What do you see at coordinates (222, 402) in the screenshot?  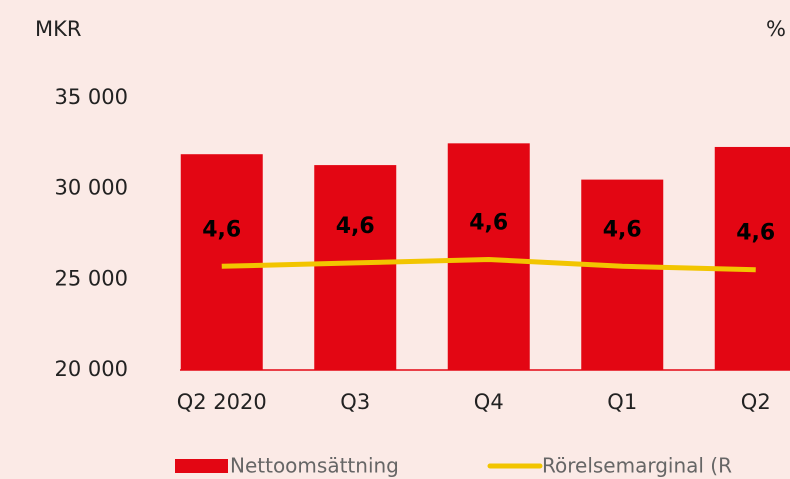 I see `x-tick-label: Q2 2020` at bounding box center [222, 402].